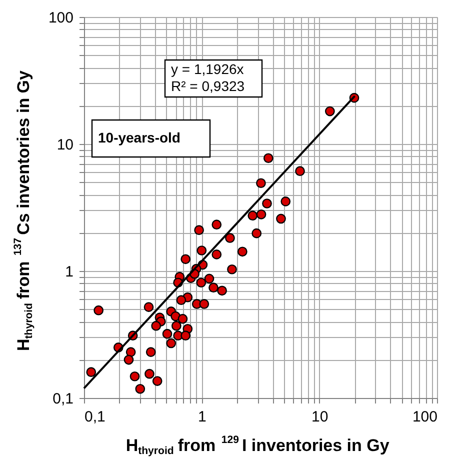  What do you see at coordinates (208, 77) in the screenshot?
I see `annotation: y = 1,1926x R² = 0,9323` at bounding box center [208, 77].